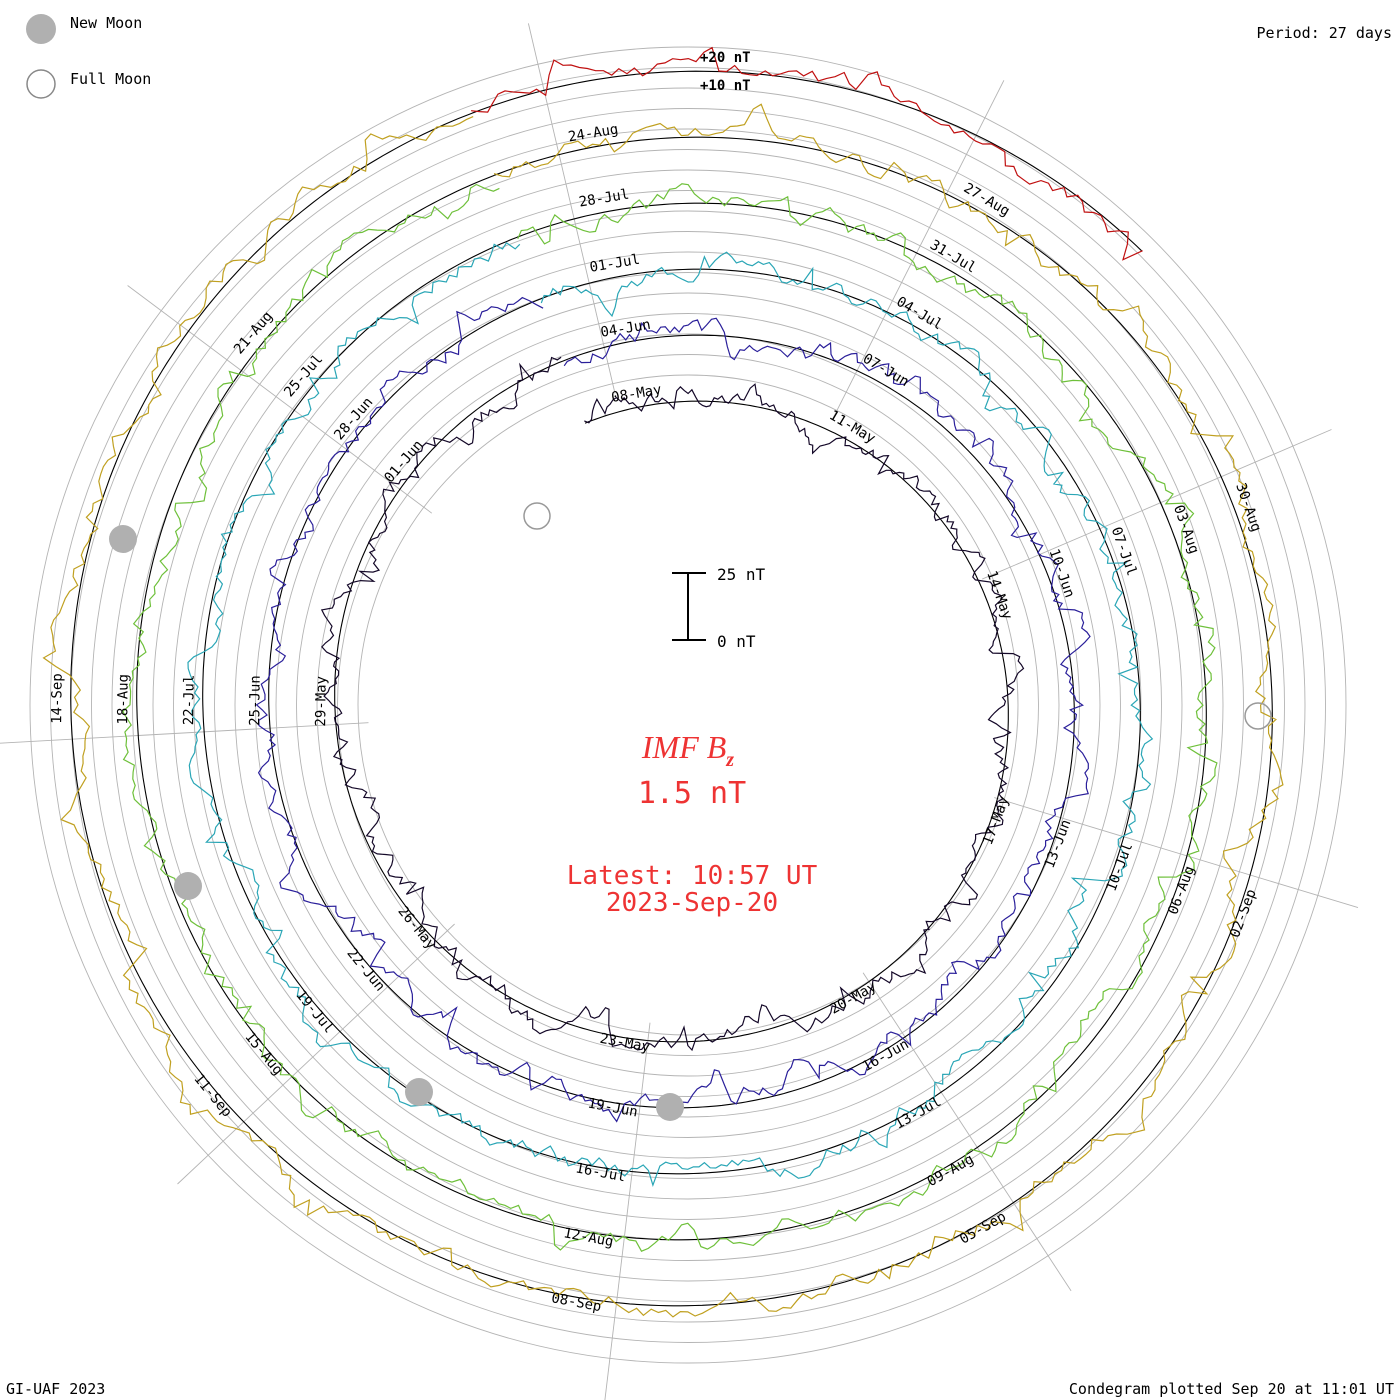 The height and width of the screenshot is (1400, 1400). I want to click on date-label: 10-Jun, so click(1062, 573).